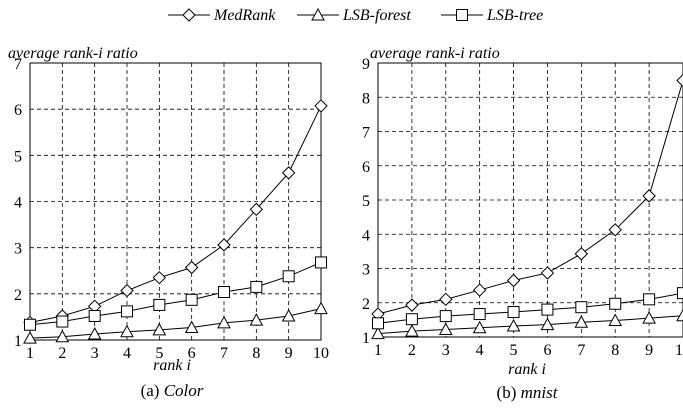  Describe the element at coordinates (152, 390) in the screenshot. I see `caption-a-prefix: (a)` at that location.